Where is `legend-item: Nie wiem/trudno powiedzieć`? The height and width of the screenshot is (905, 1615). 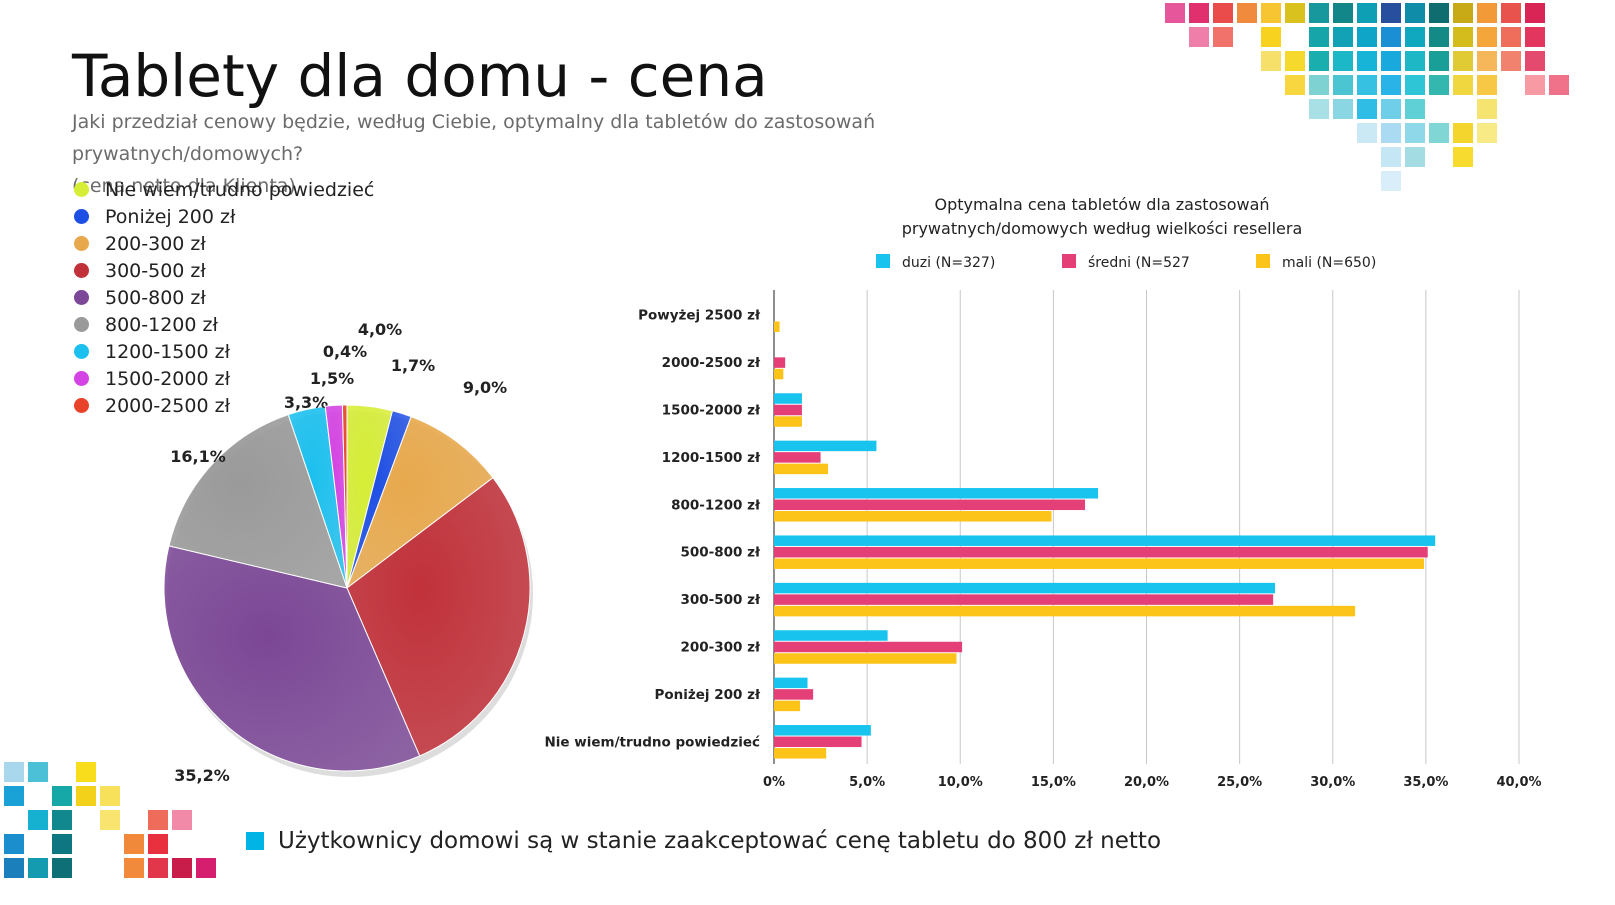 legend-item: Nie wiem/trudno powiedzieć is located at coordinates (224, 189).